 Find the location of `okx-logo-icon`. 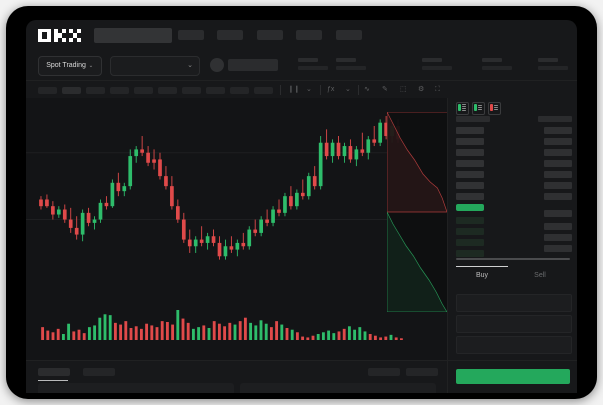

okx-logo-icon is located at coordinates (59, 35).